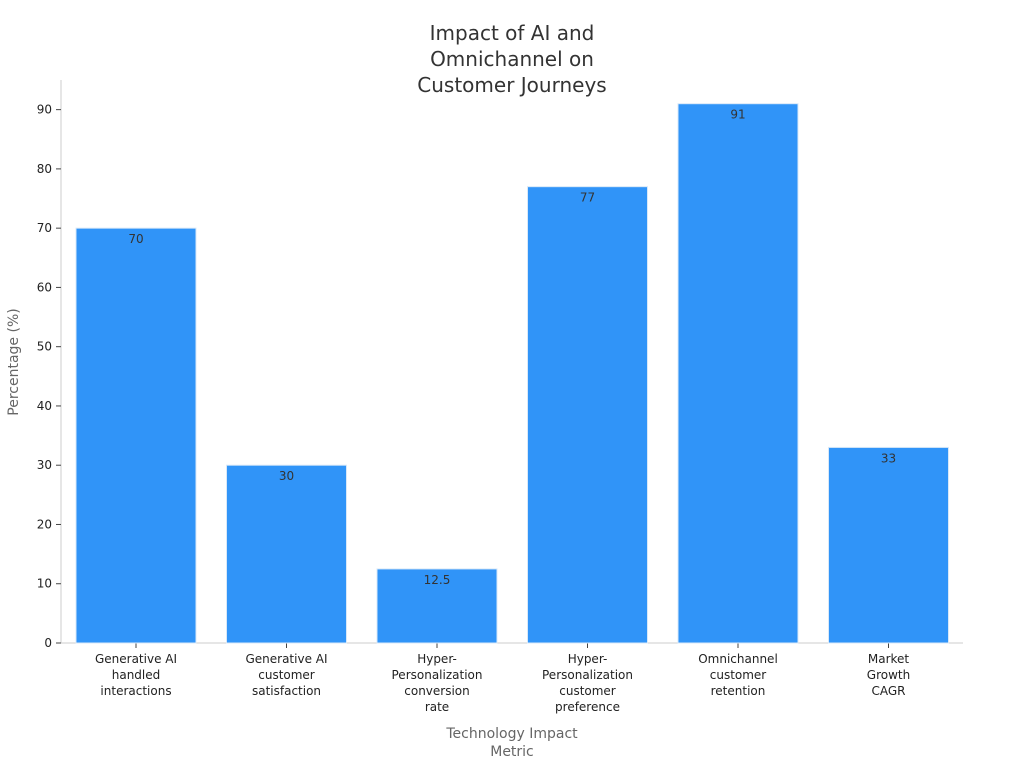 Image resolution: width=1024 pixels, height=768 pixels. Describe the element at coordinates (587, 707) in the screenshot. I see `x-tick-label: preference` at that location.